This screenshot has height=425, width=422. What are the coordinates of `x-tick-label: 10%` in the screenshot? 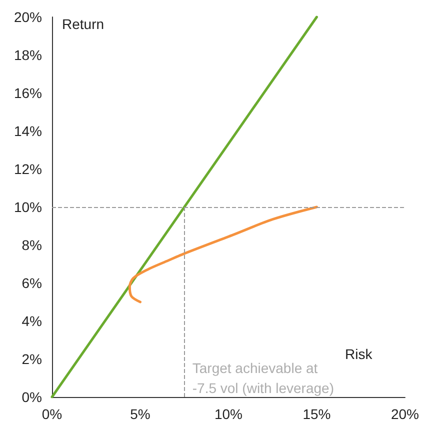 It's located at (228, 414).